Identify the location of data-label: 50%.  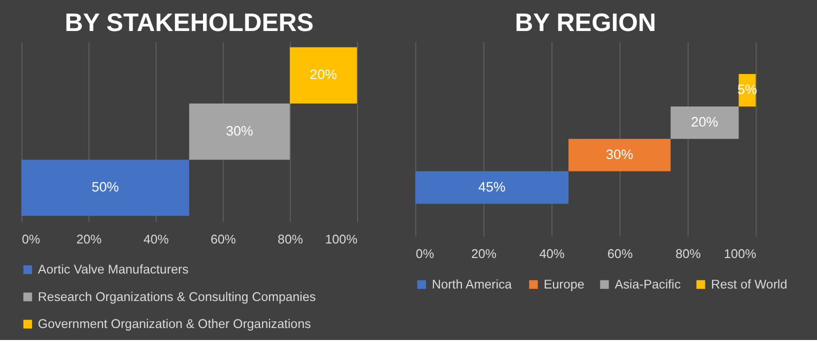
(105, 187).